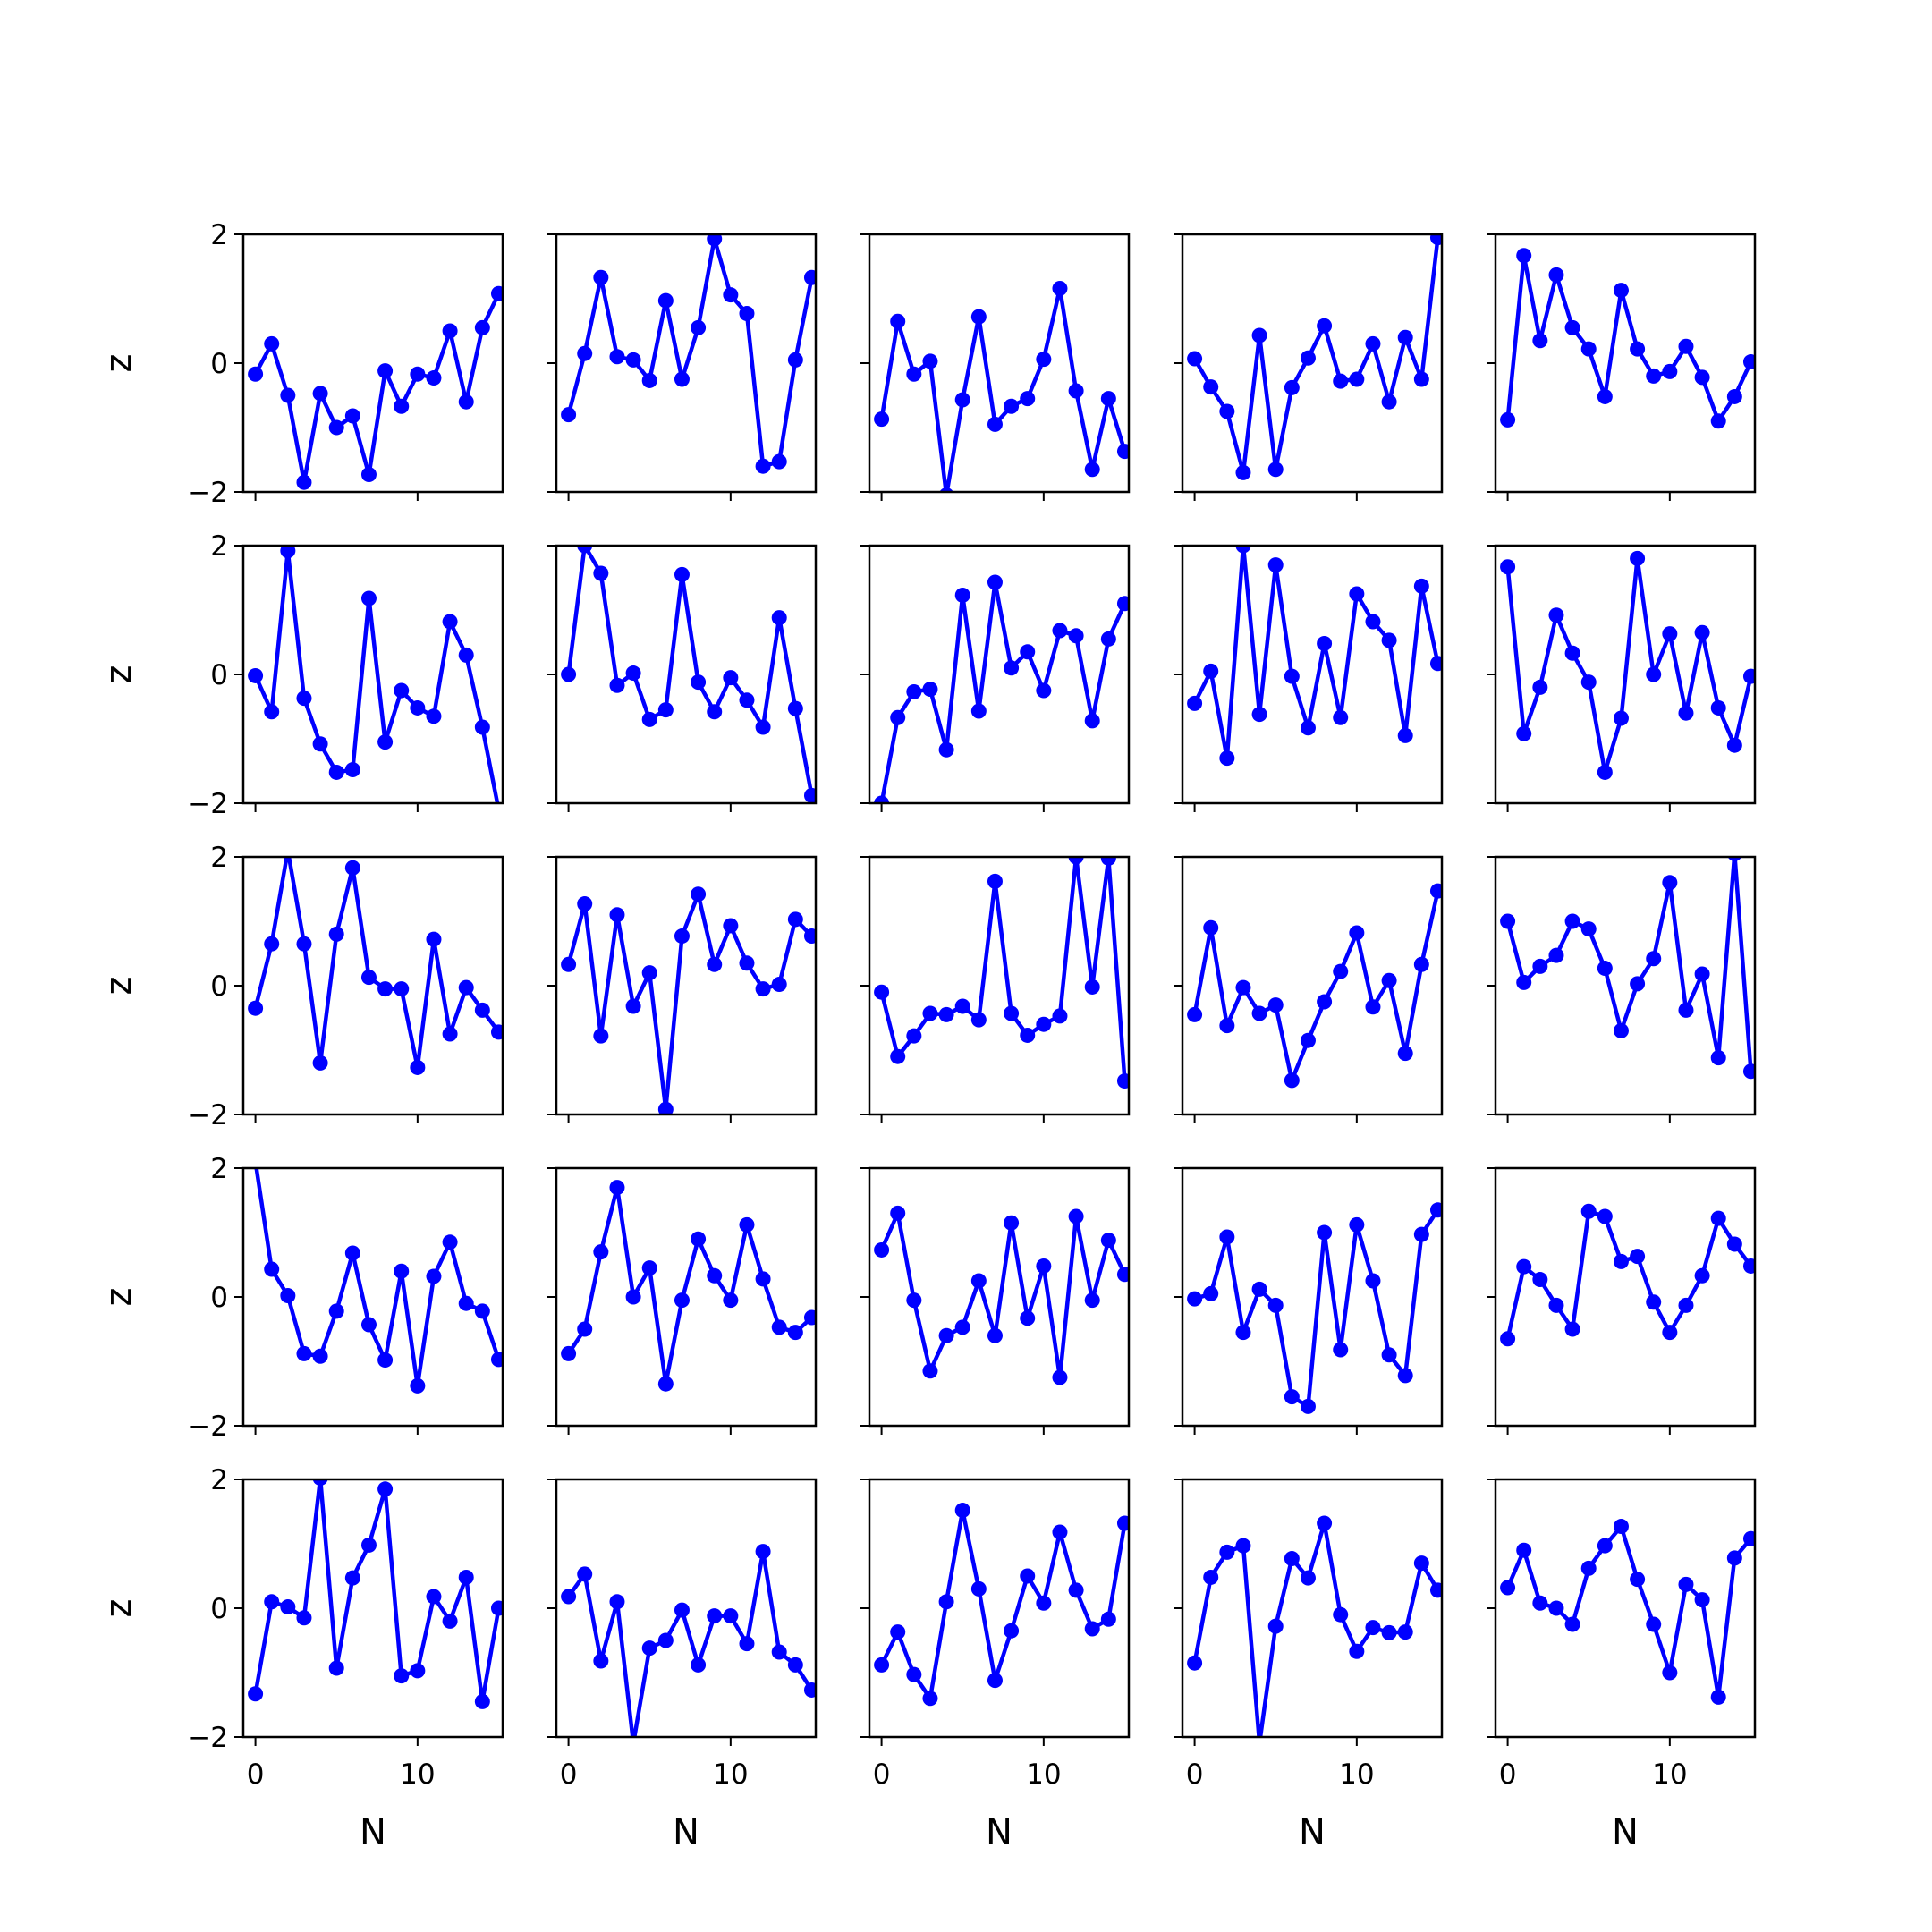 The width and height of the screenshot is (1932, 1932). Describe the element at coordinates (1622, 1300) in the screenshot. I see `subplot-r3-c4` at that location.